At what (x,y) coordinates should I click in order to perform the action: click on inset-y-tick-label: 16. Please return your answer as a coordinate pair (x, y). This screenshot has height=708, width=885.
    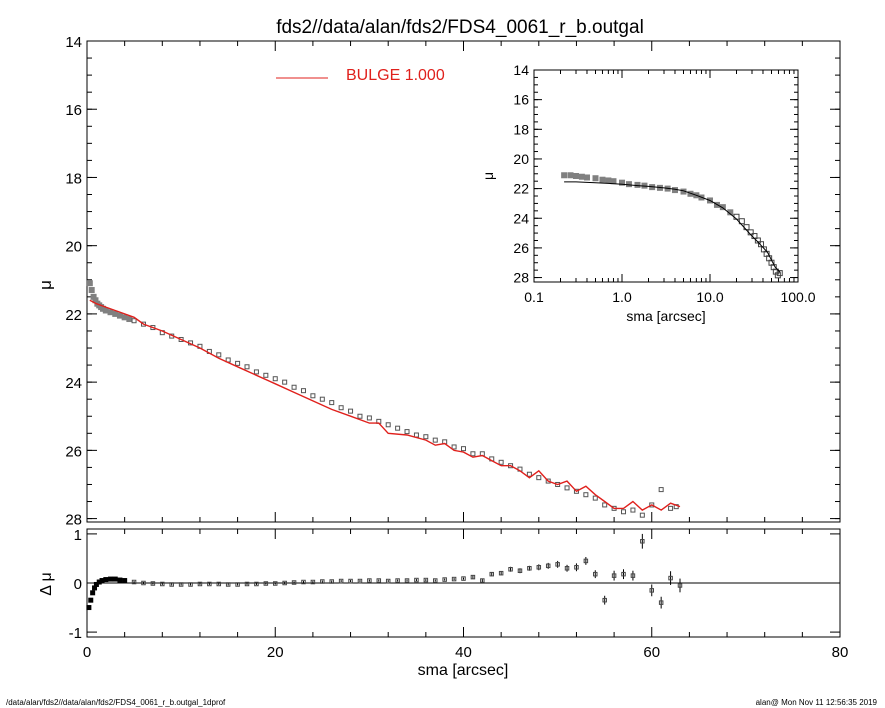
    Looking at the image, I should click on (521, 100).